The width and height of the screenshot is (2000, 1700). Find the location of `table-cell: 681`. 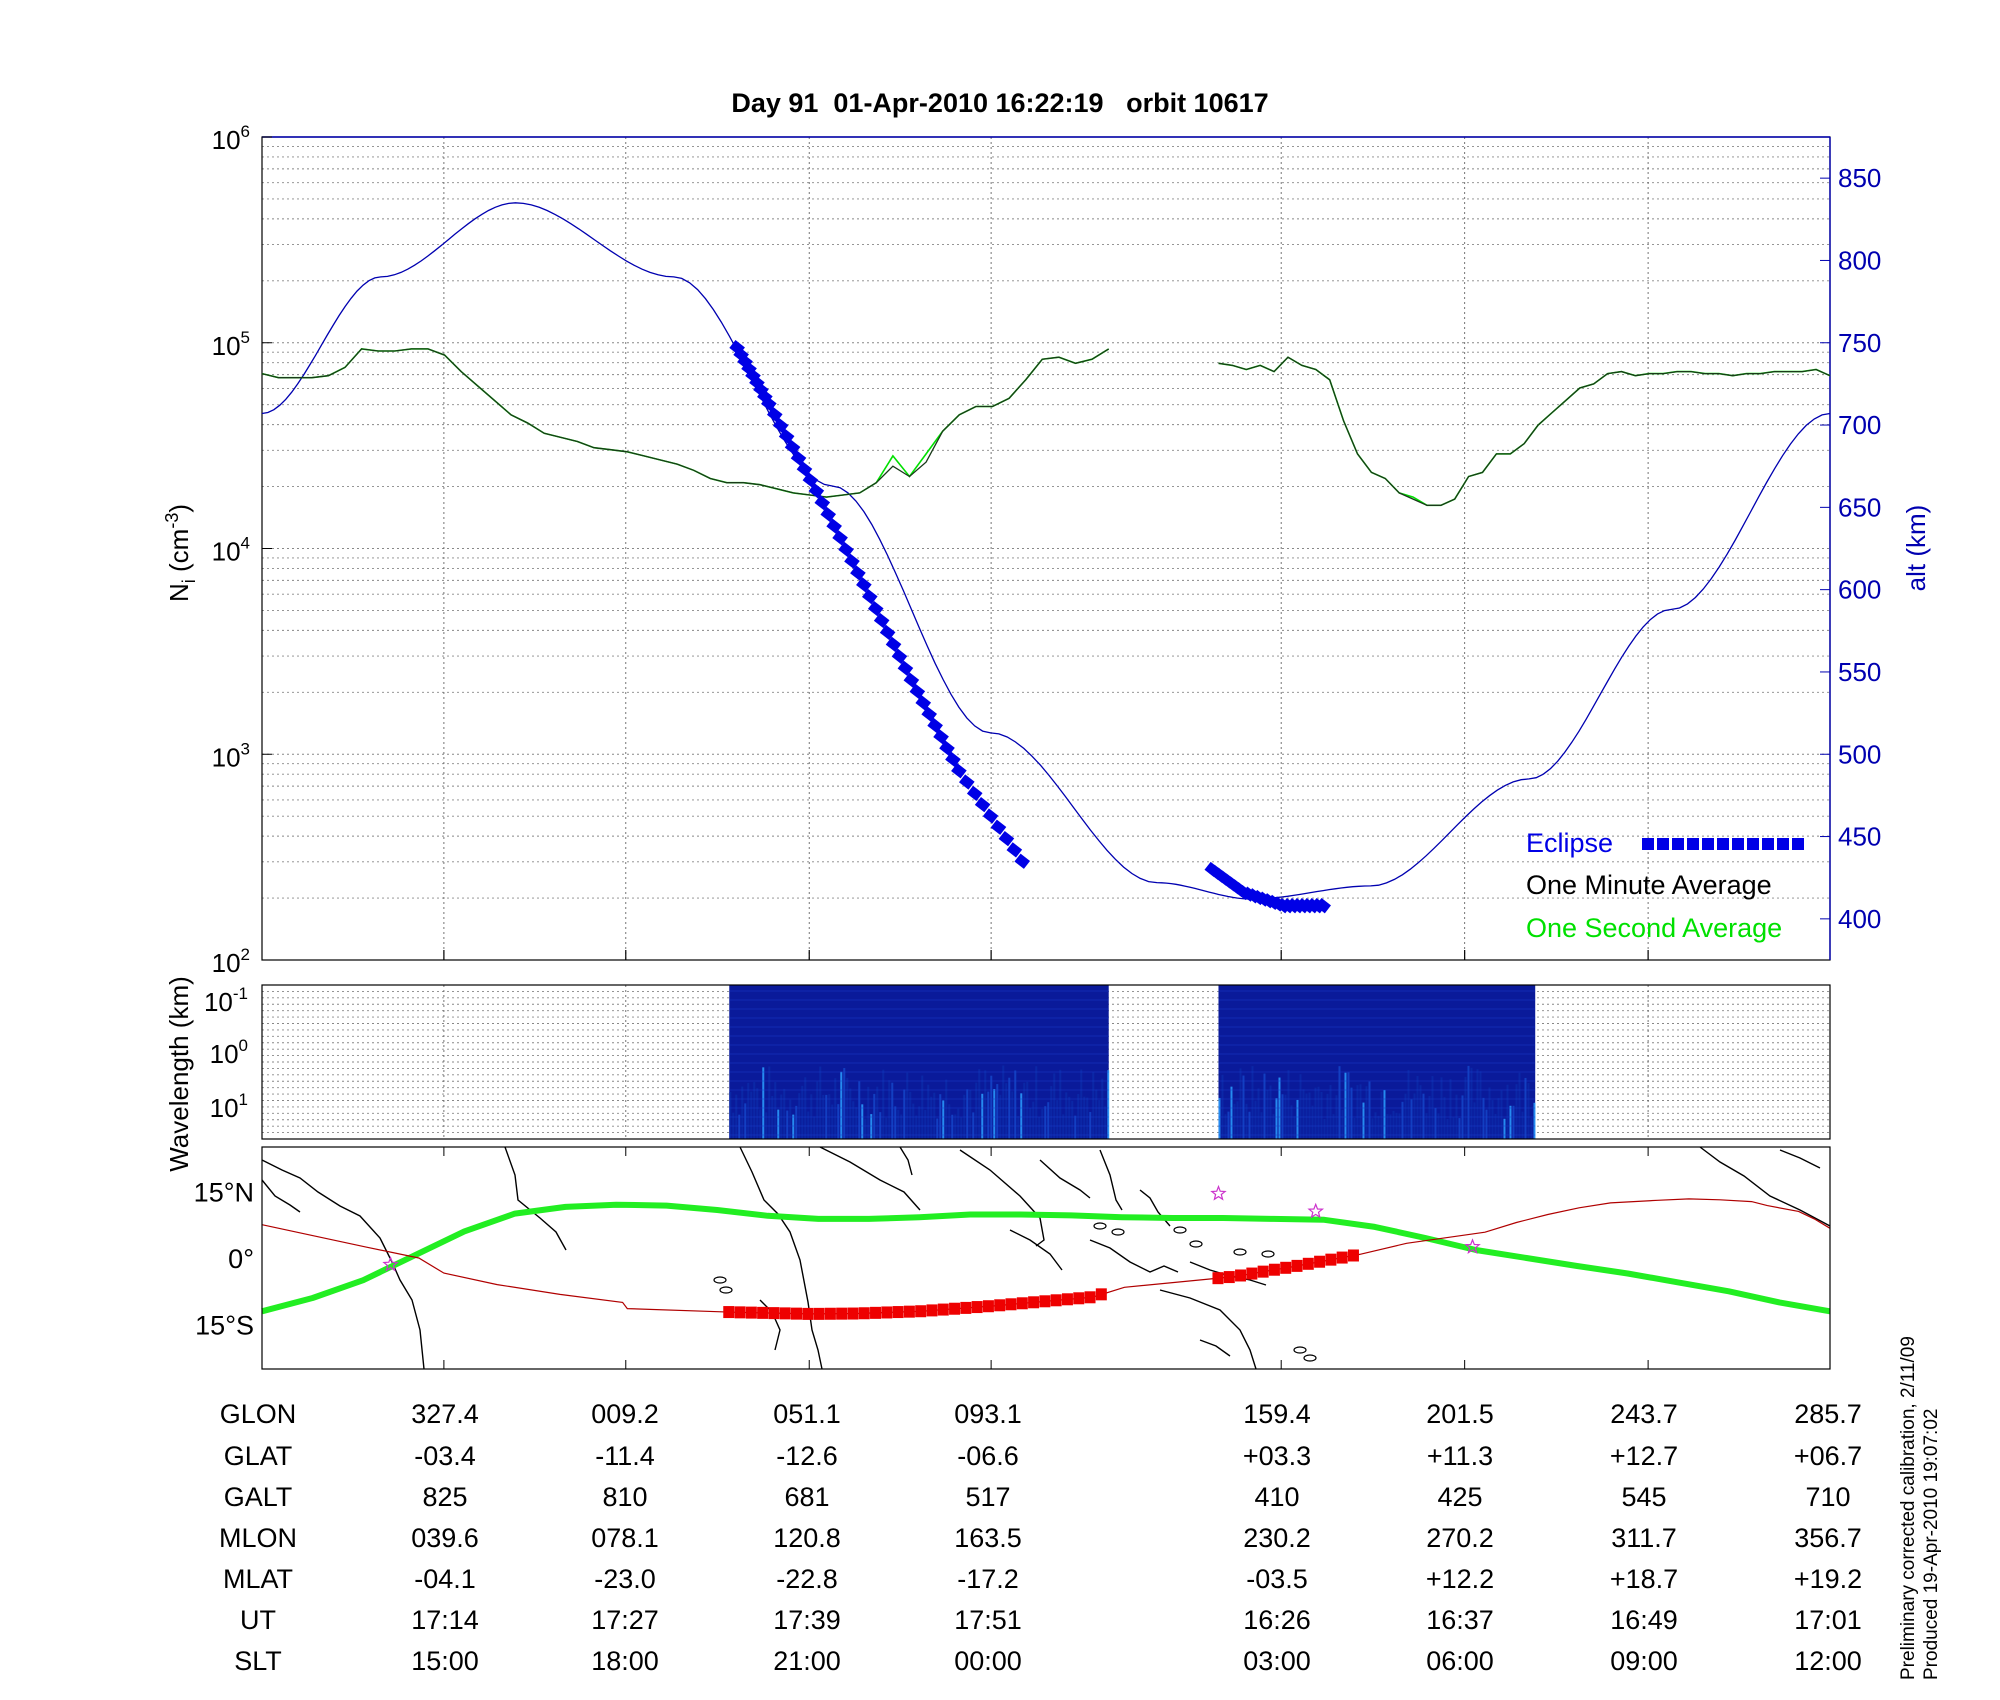

table-cell: 681 is located at coordinates (807, 1497).